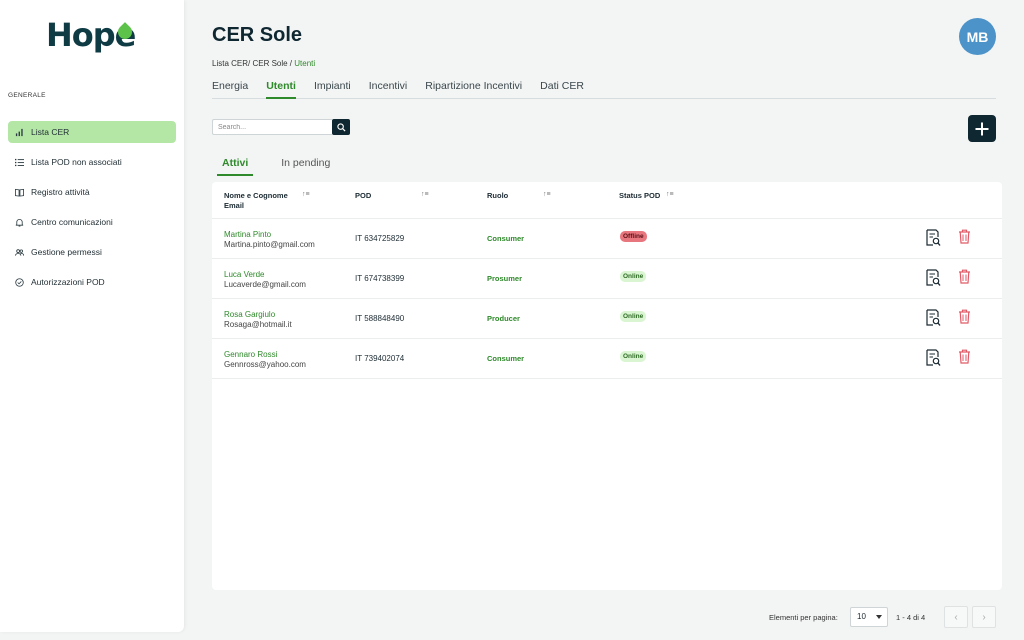  Describe the element at coordinates (869, 617) in the screenshot. I see `page-size-select: 10` at that location.